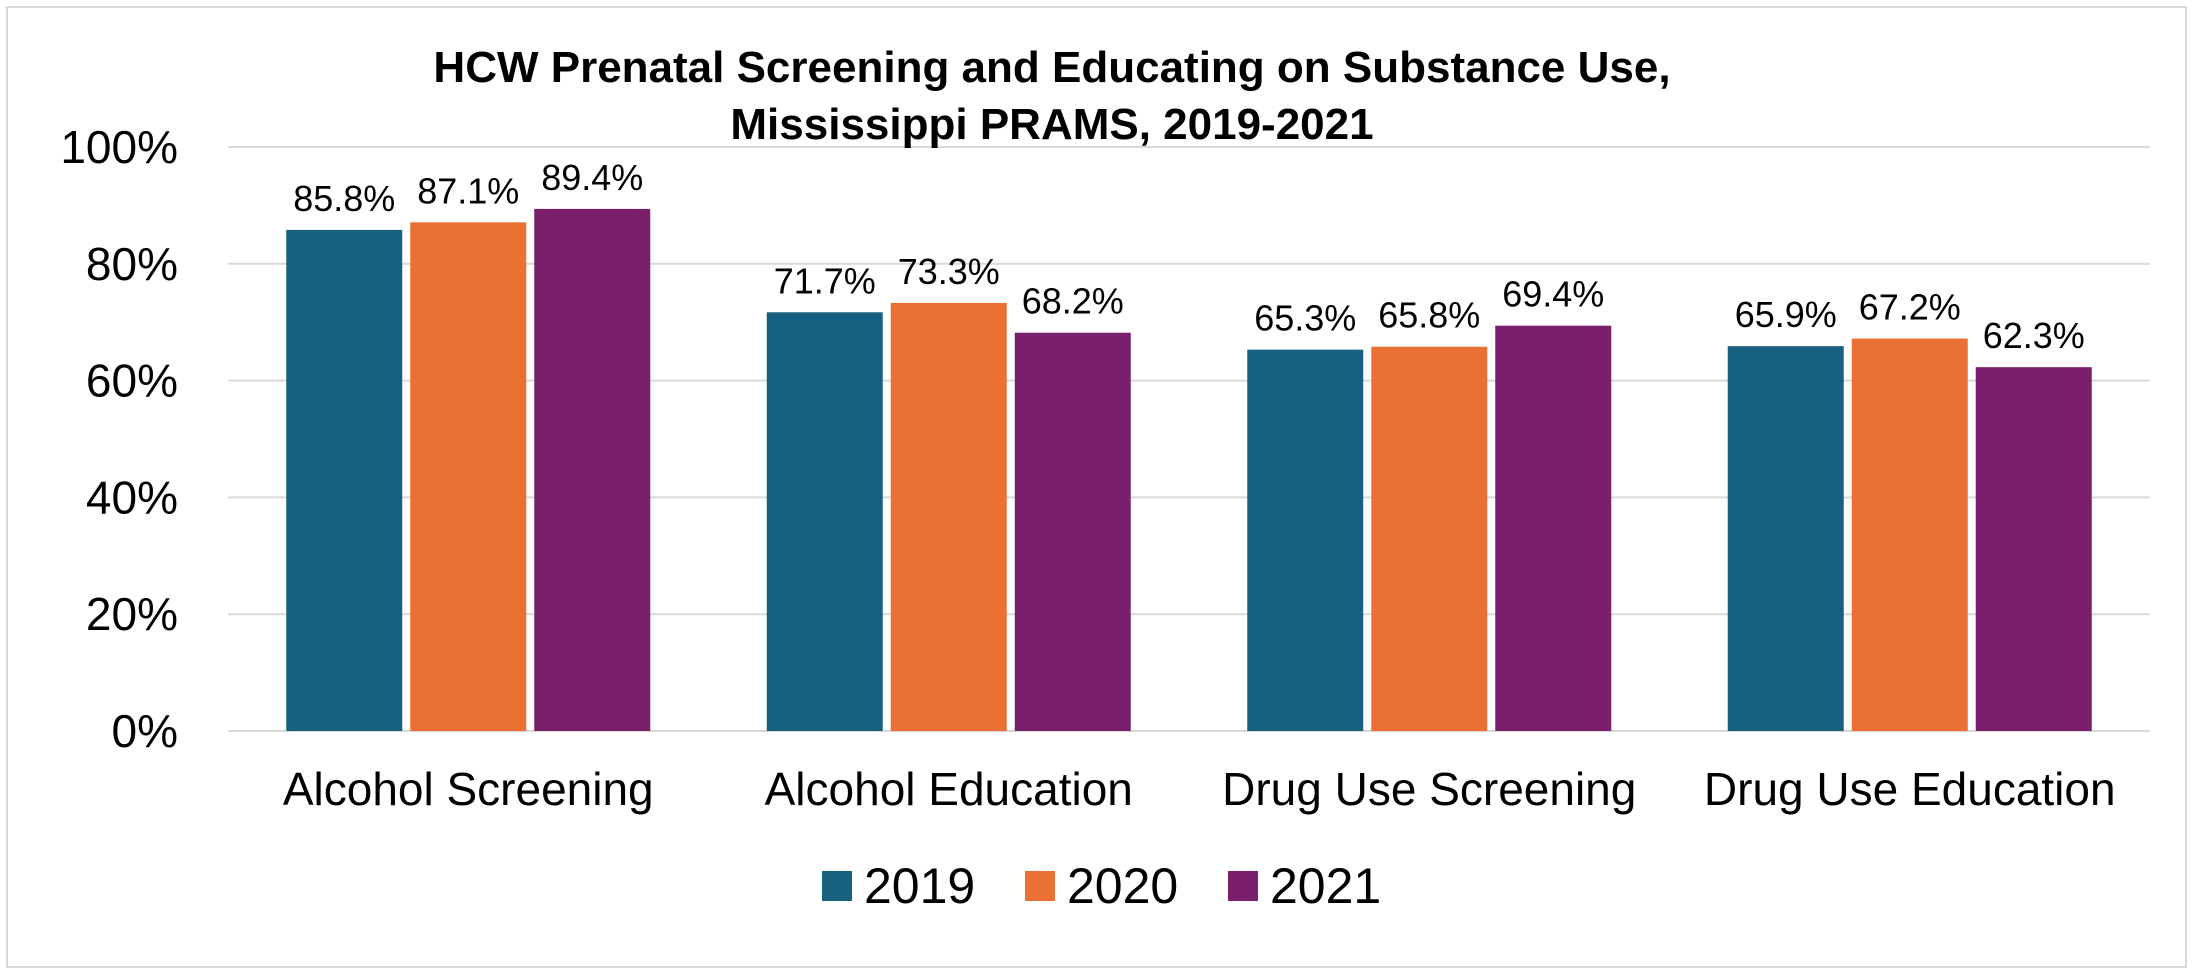  I want to click on data-label: 67.2%, so click(1910, 307).